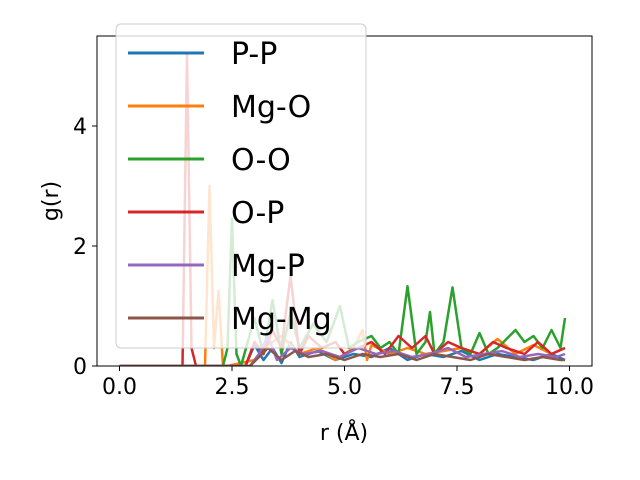  I want to click on y-axis-label: g(r), so click(51, 201).